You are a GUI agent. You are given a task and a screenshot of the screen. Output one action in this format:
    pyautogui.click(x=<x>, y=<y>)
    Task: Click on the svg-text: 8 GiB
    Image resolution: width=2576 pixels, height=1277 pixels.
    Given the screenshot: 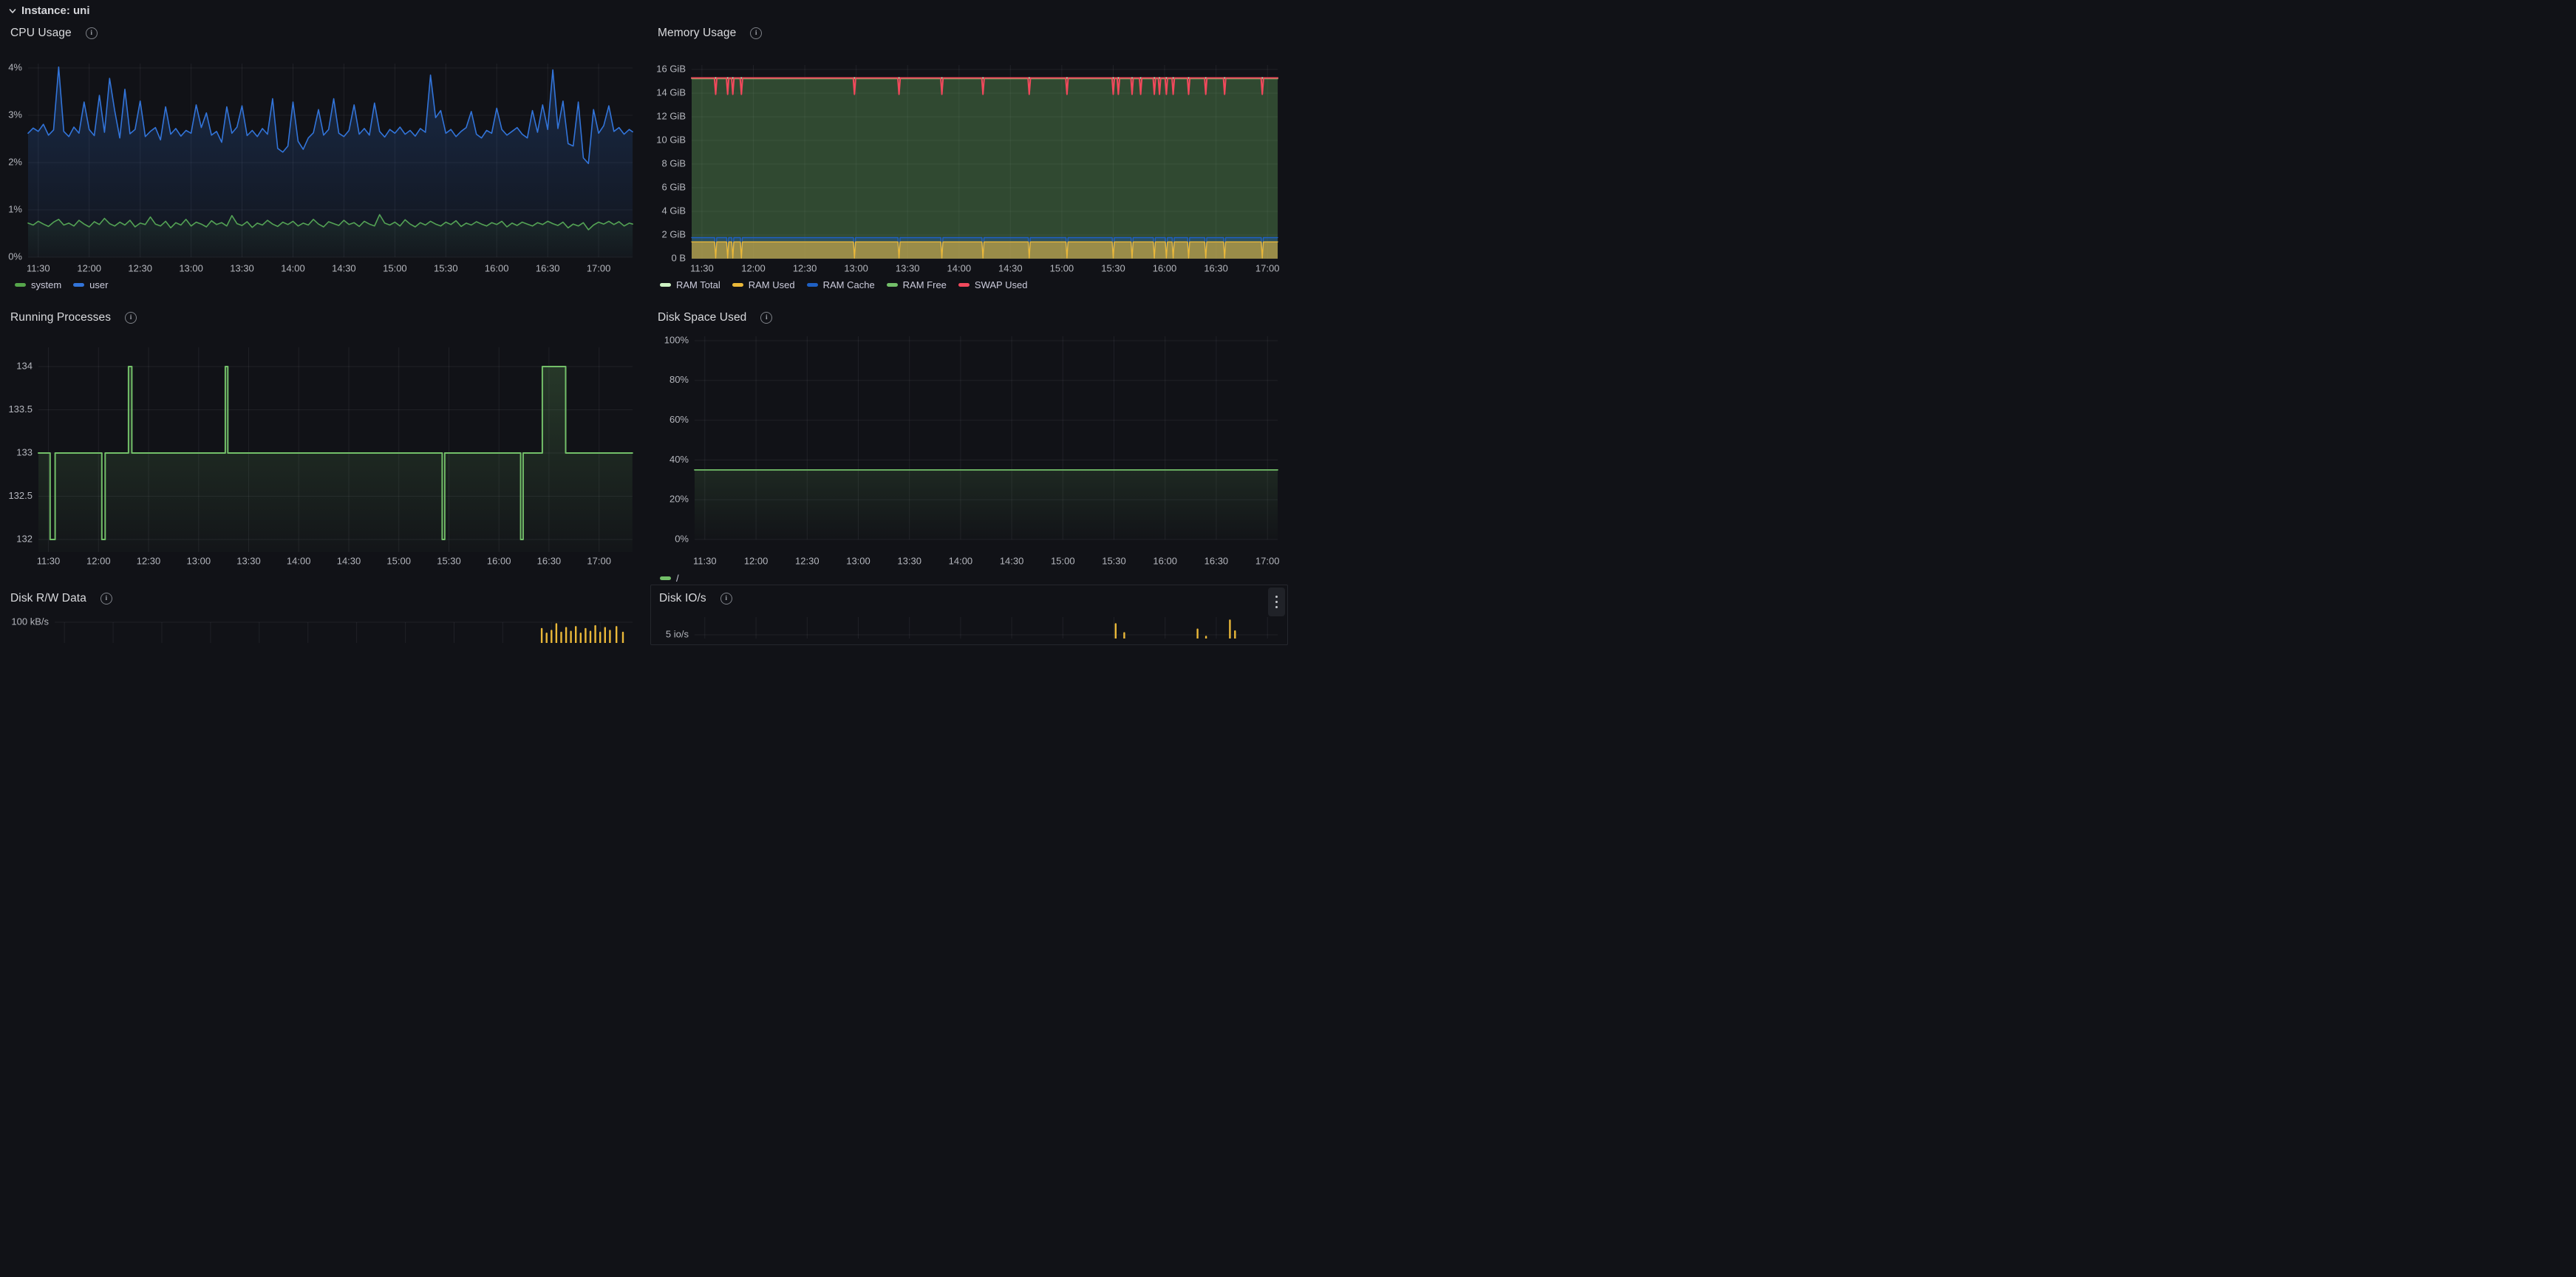 What is the action you would take?
    pyautogui.click(x=673, y=162)
    